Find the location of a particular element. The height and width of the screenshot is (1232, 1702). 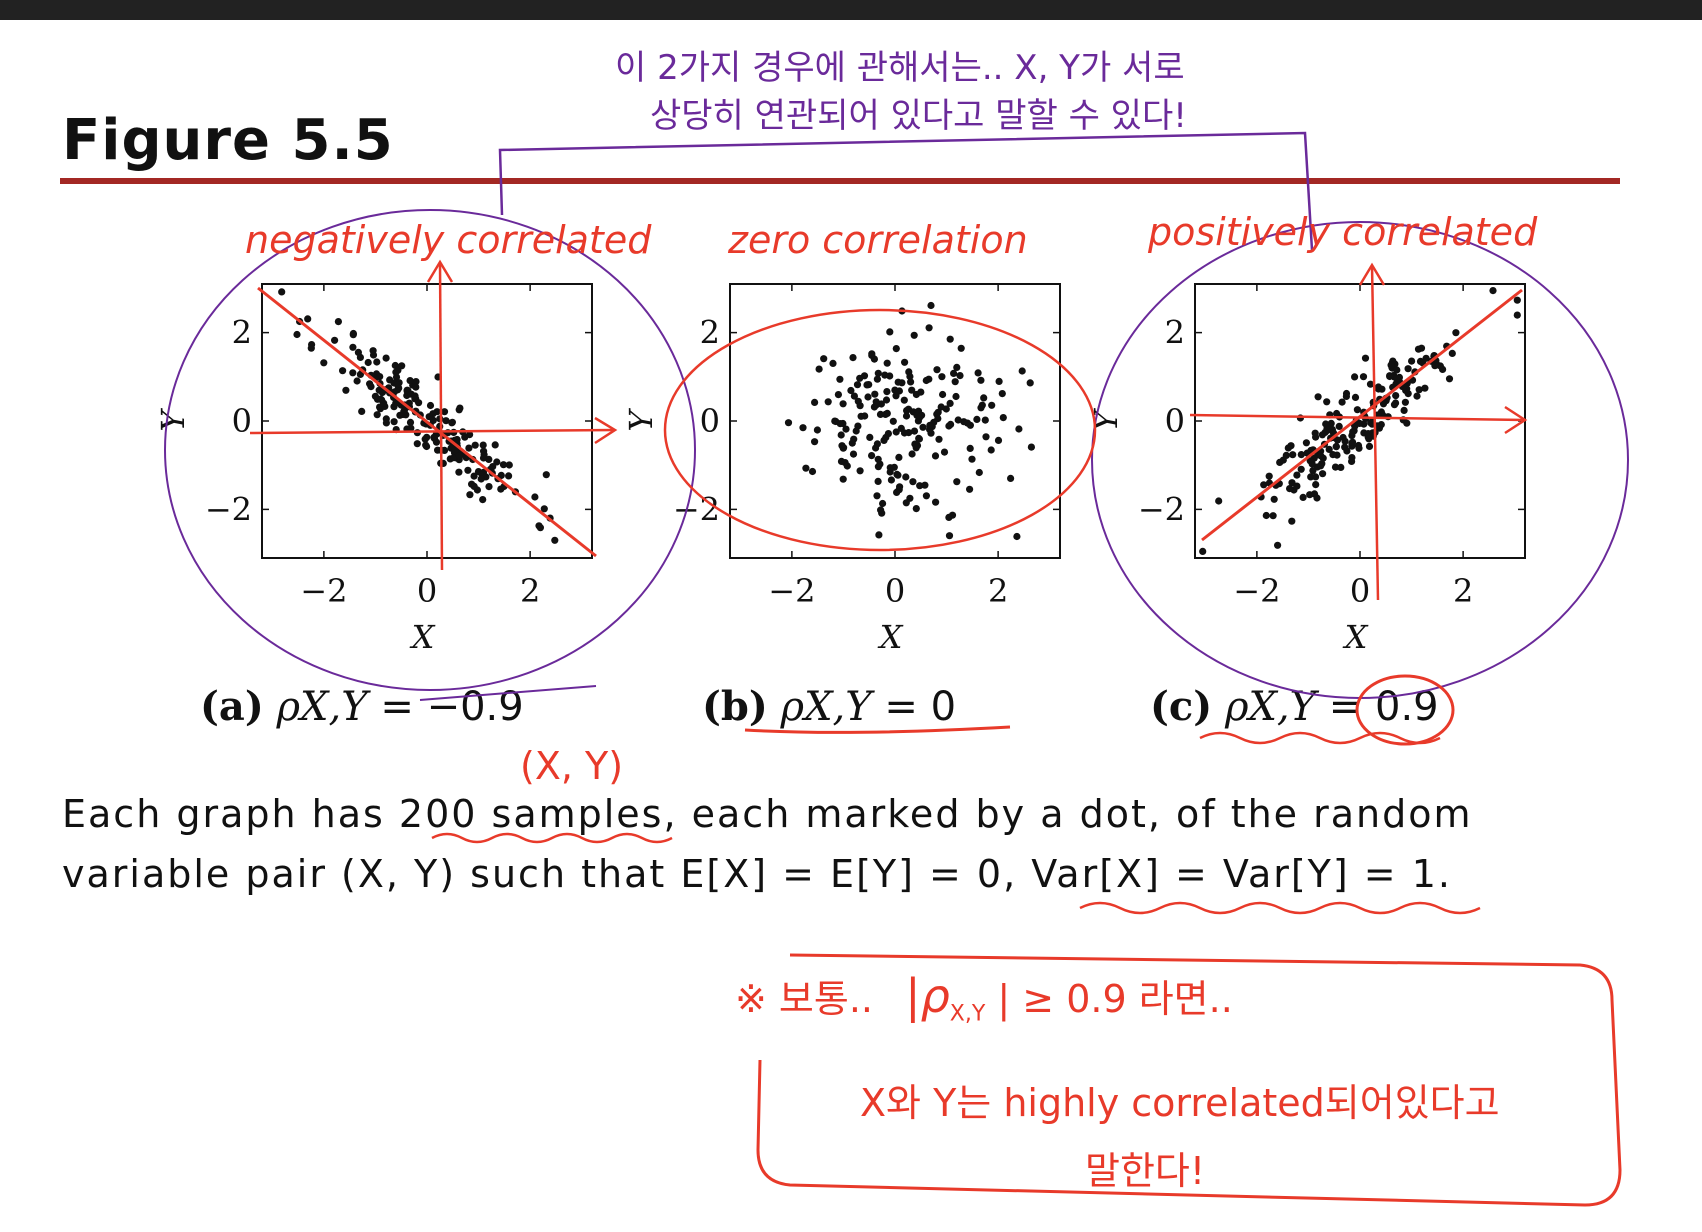

caption-a-symbol: ρX,Y is located at coordinates (322, 707).